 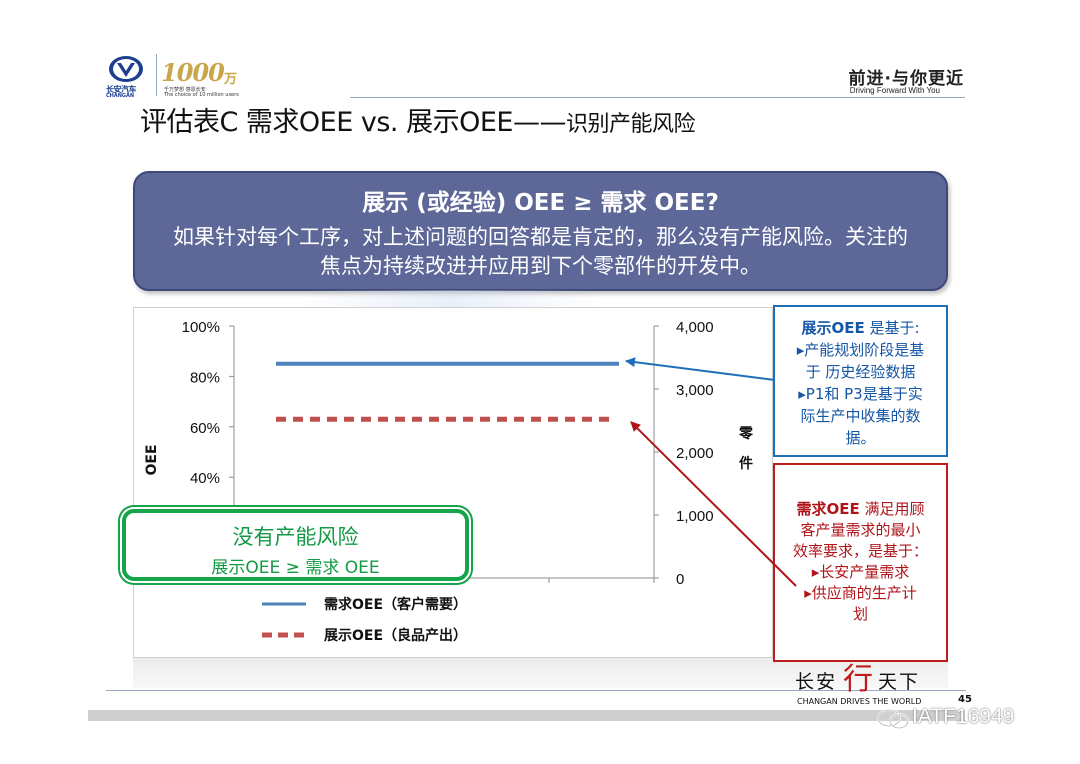 I want to click on shown-oee-note-heading: 展示OEE 是基于:, so click(x=860, y=328).